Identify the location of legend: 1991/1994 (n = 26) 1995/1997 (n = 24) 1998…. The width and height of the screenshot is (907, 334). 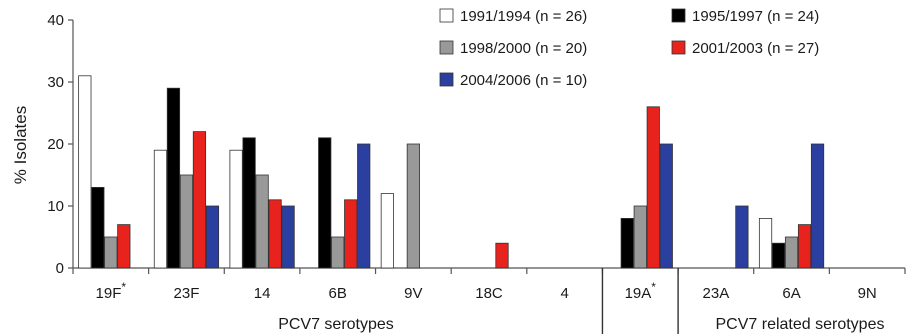
(629, 48).